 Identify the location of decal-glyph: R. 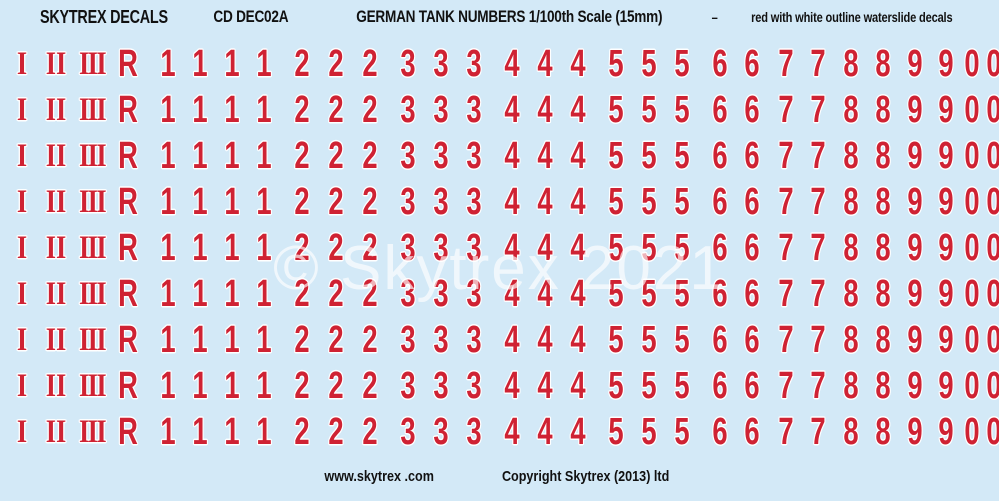
(128, 110).